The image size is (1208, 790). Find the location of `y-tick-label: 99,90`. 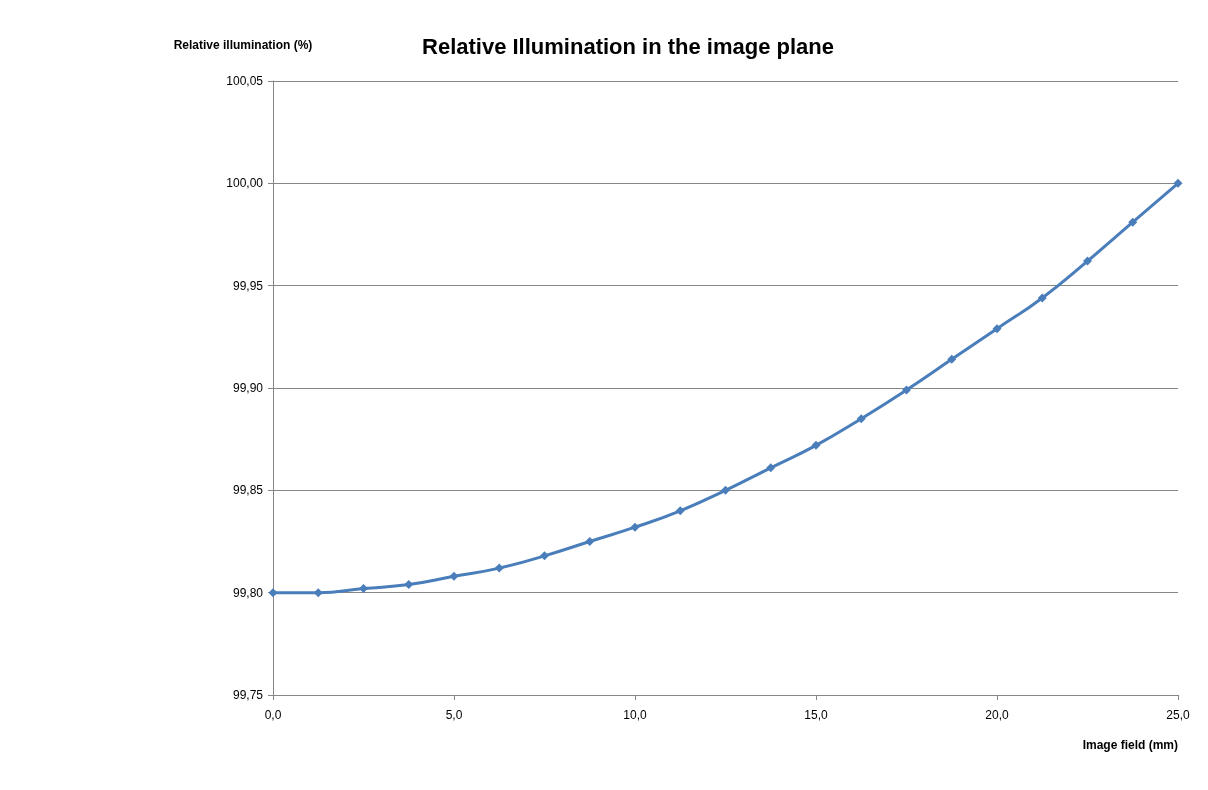

y-tick-label: 99,90 is located at coordinates (248, 388).